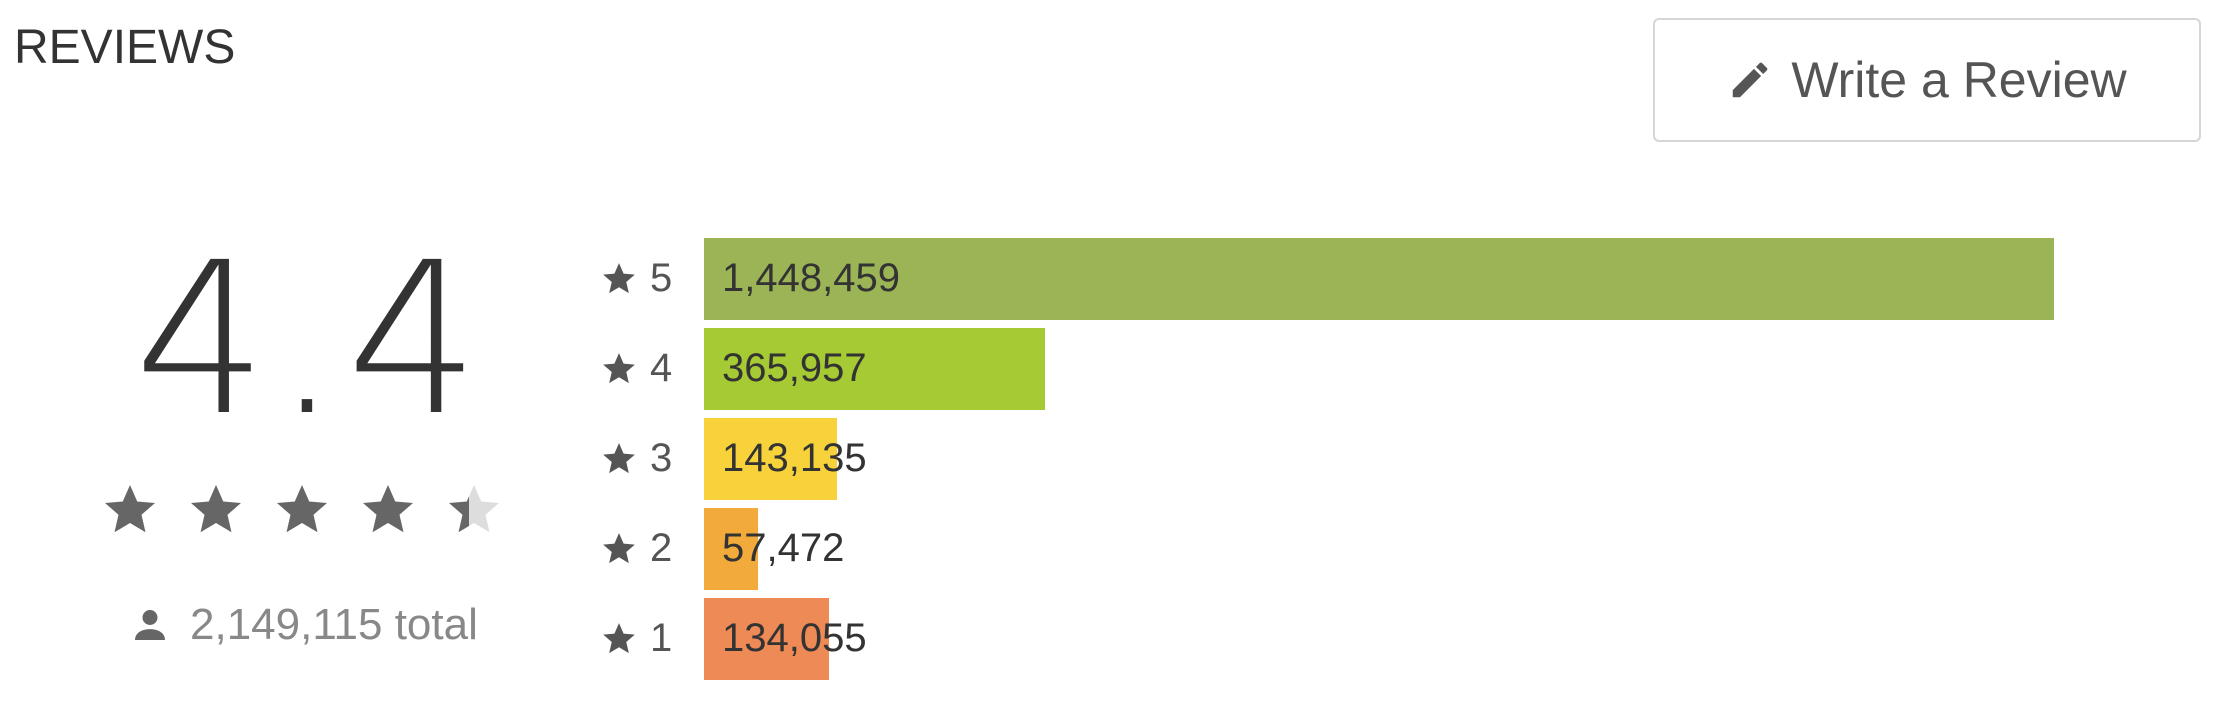 Image resolution: width=2226 pixels, height=704 pixels. What do you see at coordinates (661, 458) in the screenshot?
I see `star-level-label: 3` at bounding box center [661, 458].